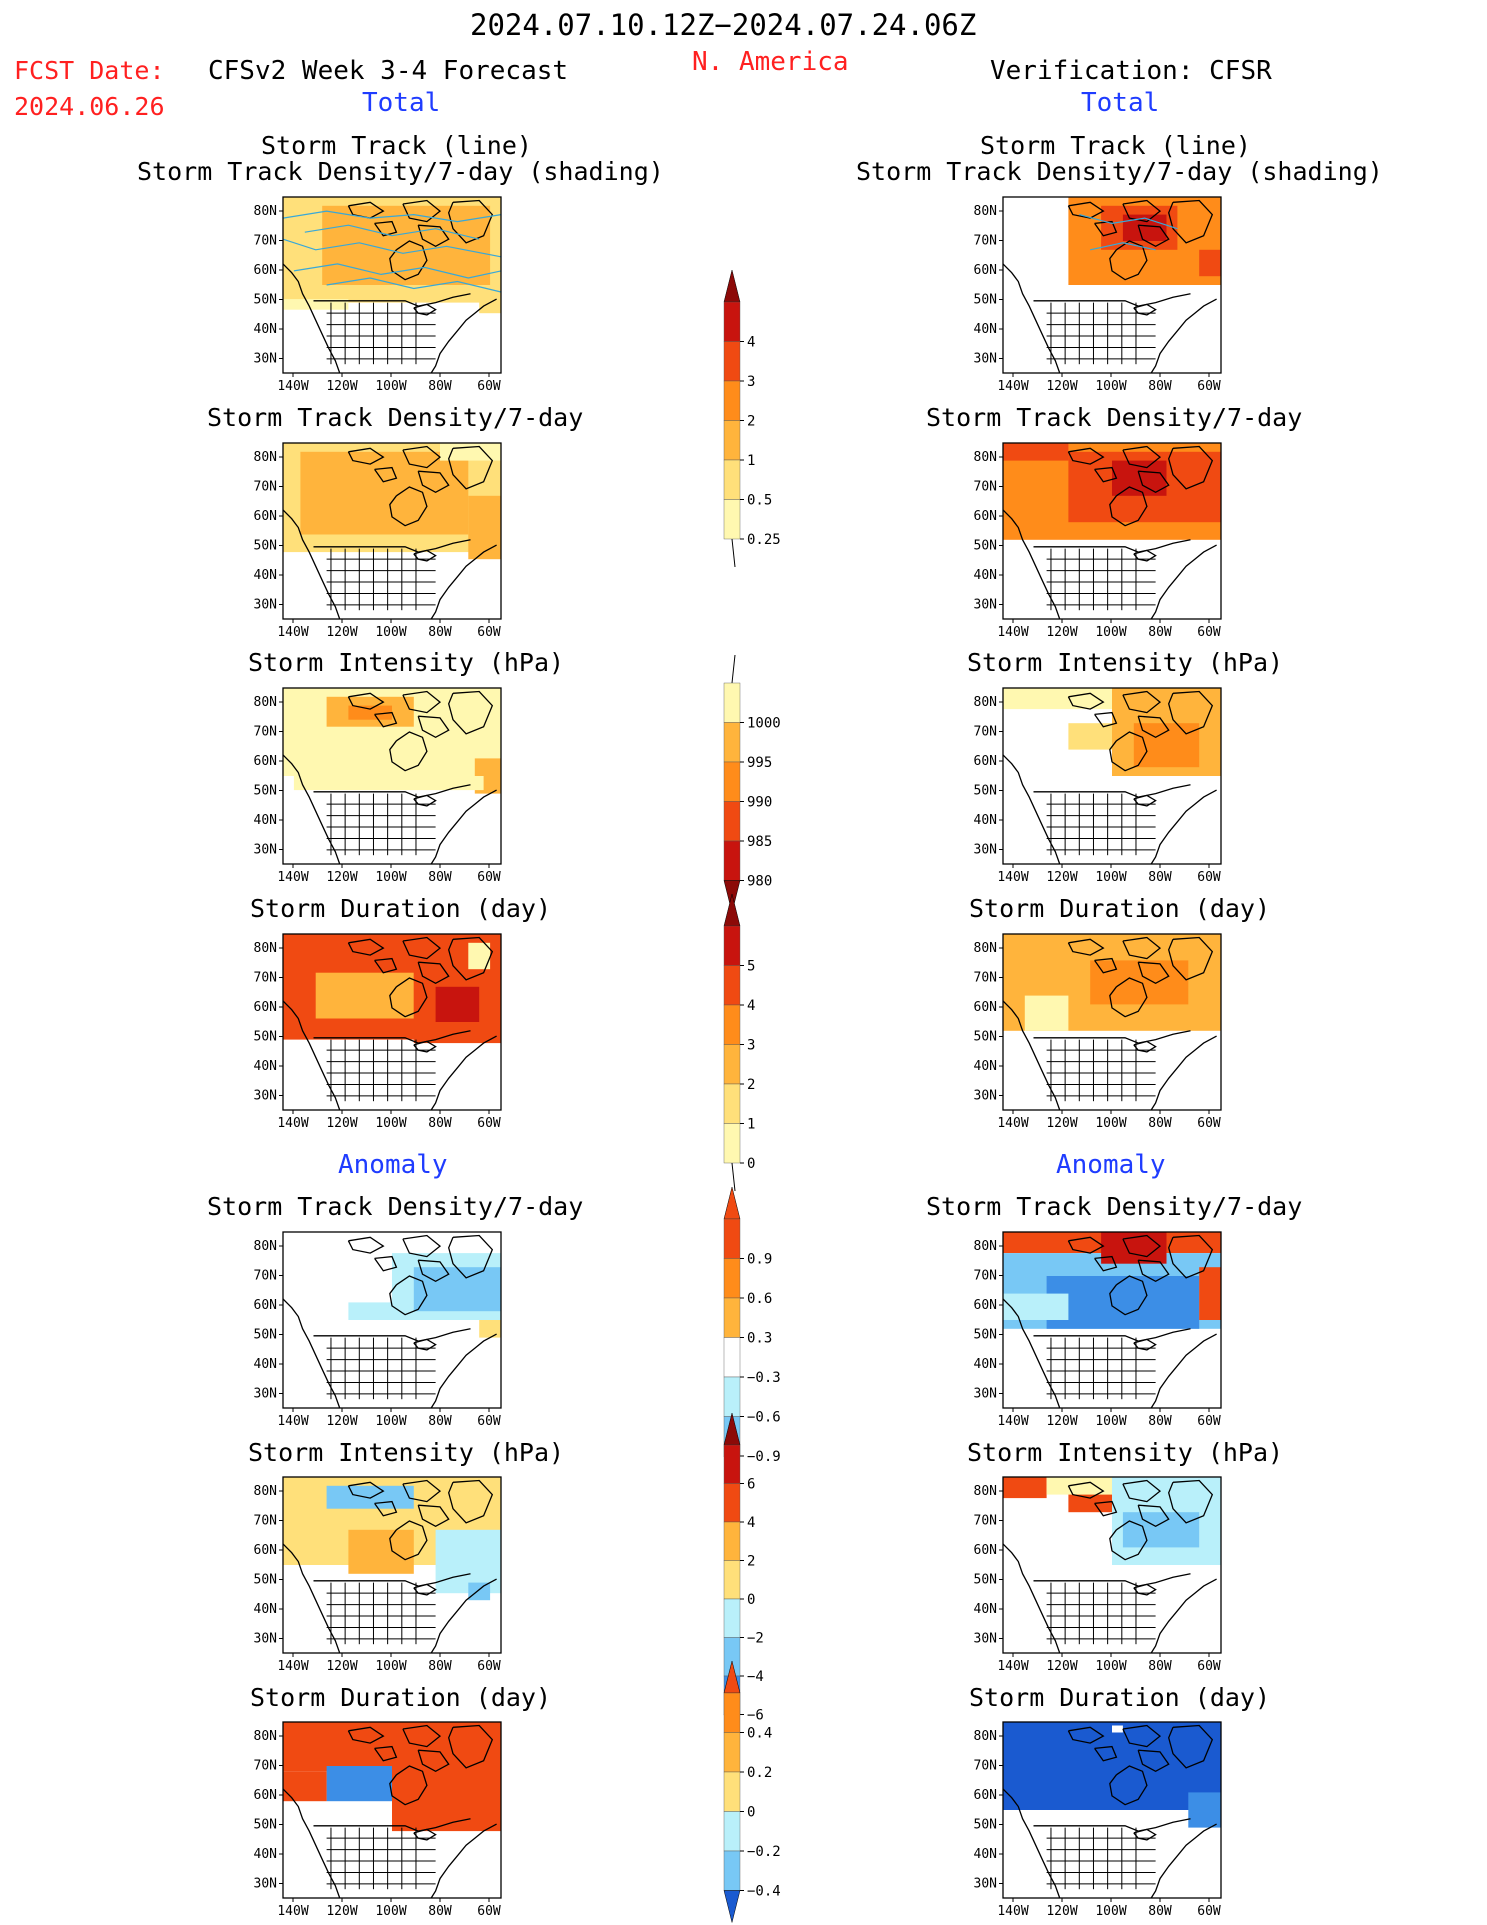 This screenshot has height=1925, width=1487. I want to click on colorbar-label: 985, so click(759, 842).